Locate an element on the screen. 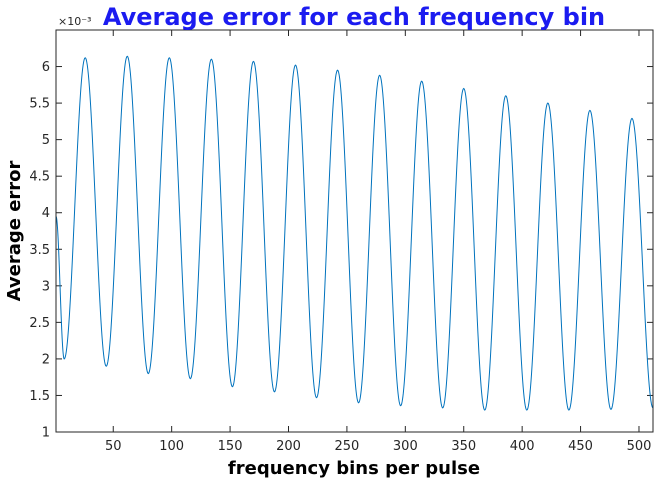  y-tick-label: 3 is located at coordinates (46, 286).